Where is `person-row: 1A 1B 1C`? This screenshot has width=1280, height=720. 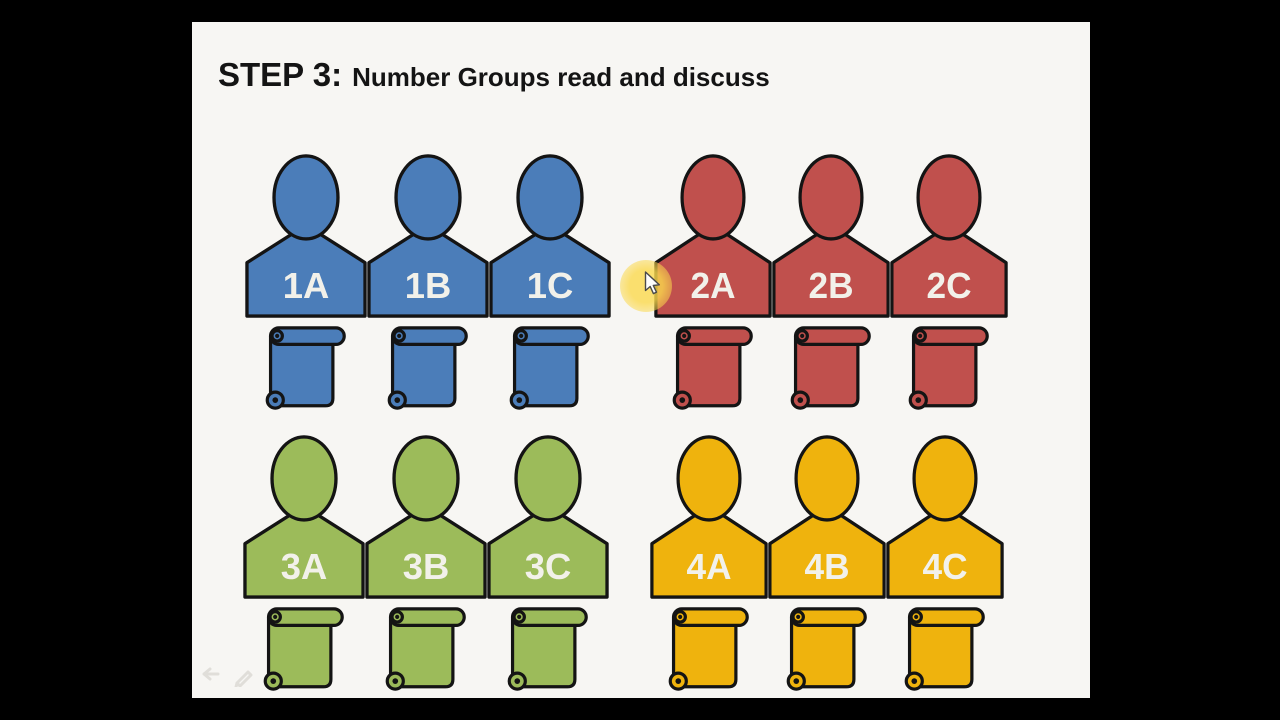
person-row: 1A 1B 1C is located at coordinates (428, 235).